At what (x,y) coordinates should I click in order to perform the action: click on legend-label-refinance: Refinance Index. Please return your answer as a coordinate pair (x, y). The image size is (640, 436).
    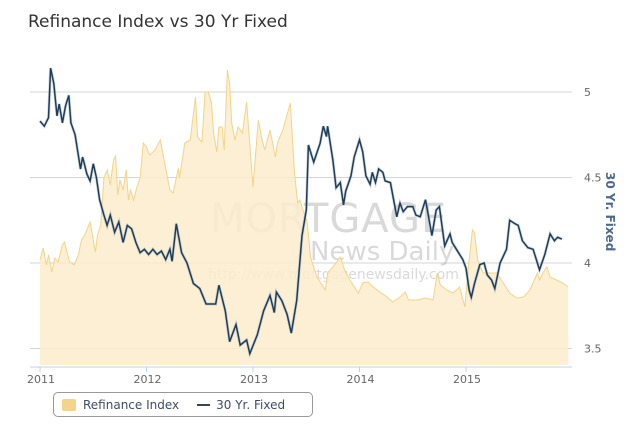
    Looking at the image, I should click on (131, 404).